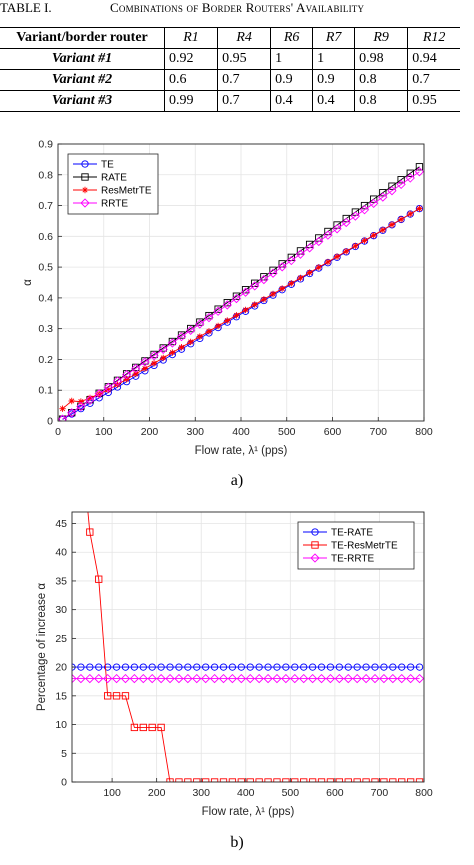  What do you see at coordinates (230, 38) in the screenshot?
I see `table-header-row: Variant/border router R1 R4 R6 R7 R9 R12` at bounding box center [230, 38].